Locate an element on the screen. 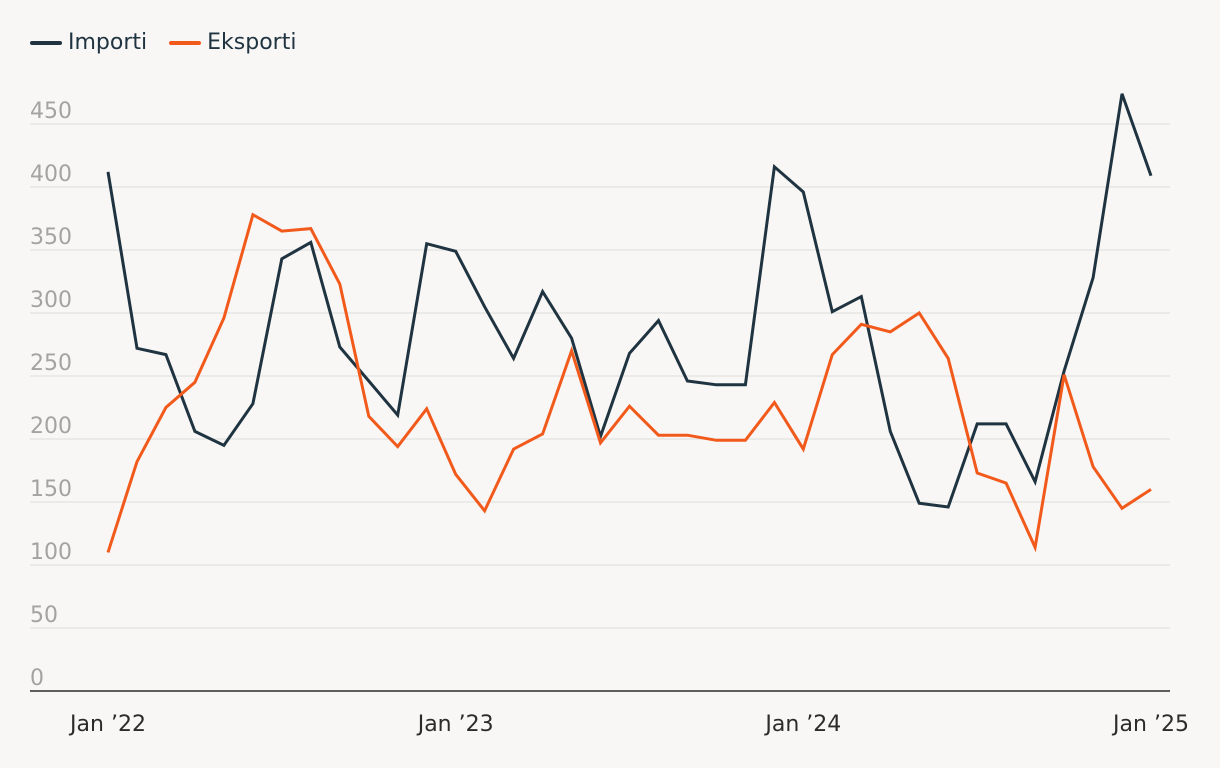 This screenshot has width=1220, height=768. legend-item-importi: Importi is located at coordinates (88, 42).